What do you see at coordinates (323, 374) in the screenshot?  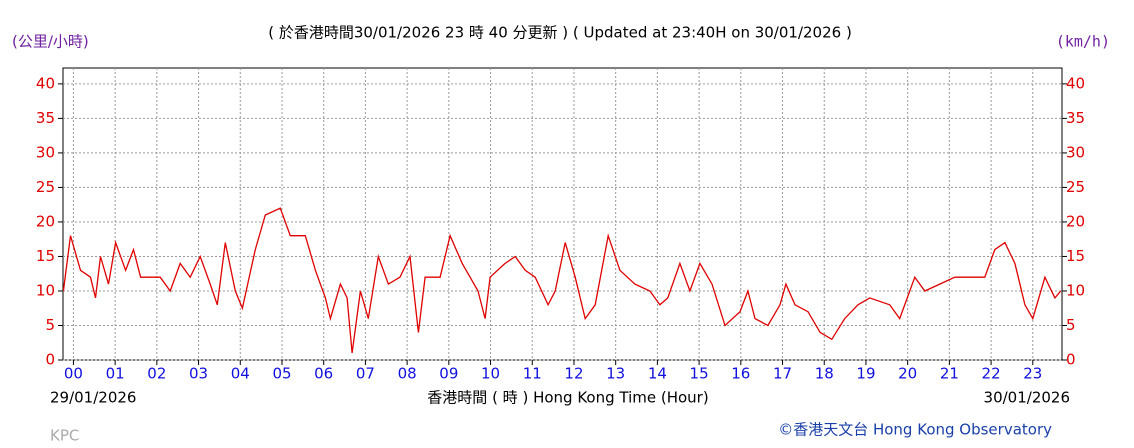 I see `x-tick-label: 06` at bounding box center [323, 374].